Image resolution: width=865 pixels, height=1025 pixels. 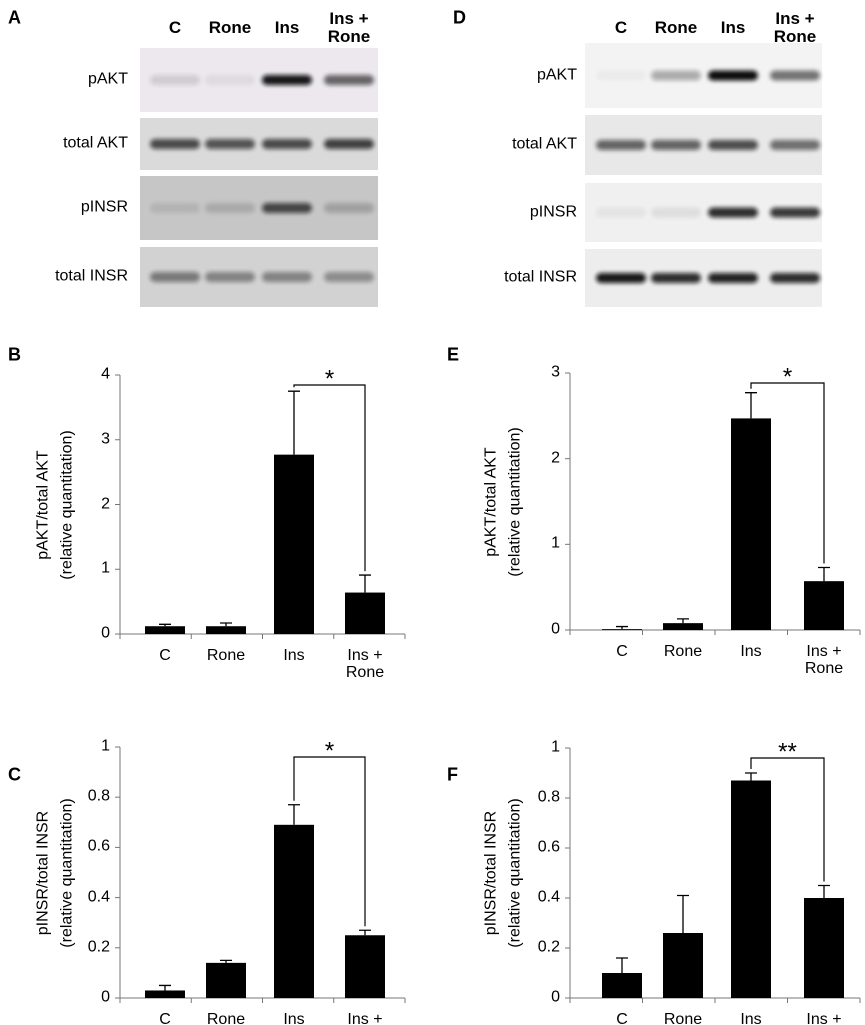 What do you see at coordinates (287, 28) in the screenshot?
I see `lane-label: Ins` at bounding box center [287, 28].